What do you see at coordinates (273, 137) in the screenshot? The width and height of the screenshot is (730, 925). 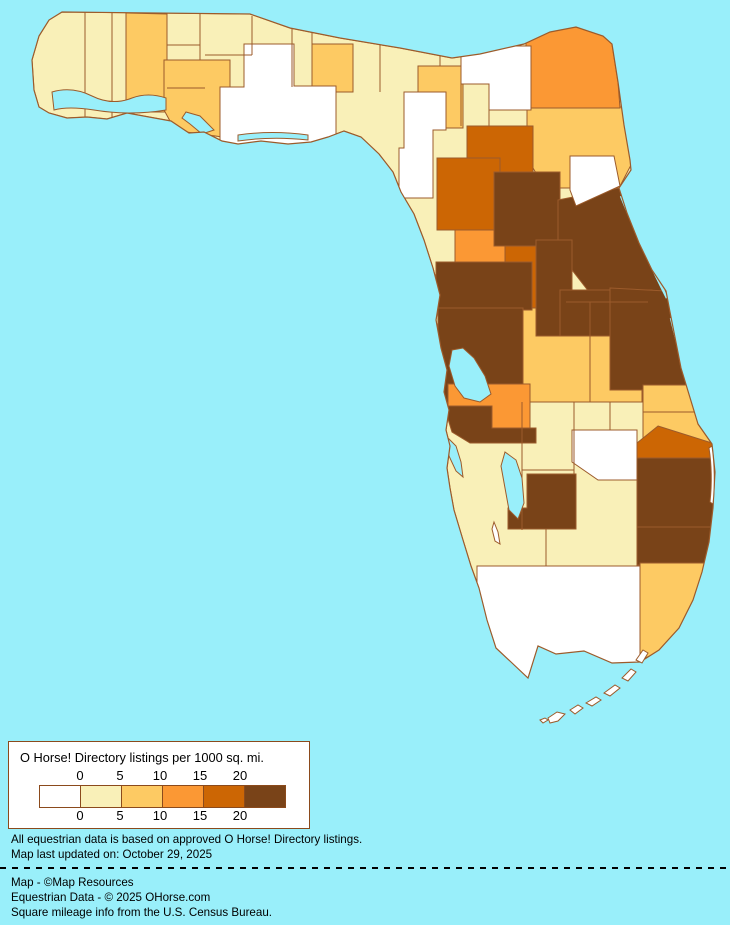 I see `bay-apalachicola` at bounding box center [273, 137].